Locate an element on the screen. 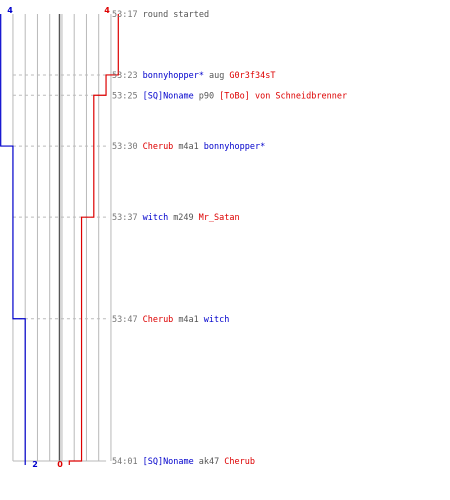 Image resolution: width=450 pixels, height=500 pixels. alive-line-team-b is located at coordinates (93, 239).